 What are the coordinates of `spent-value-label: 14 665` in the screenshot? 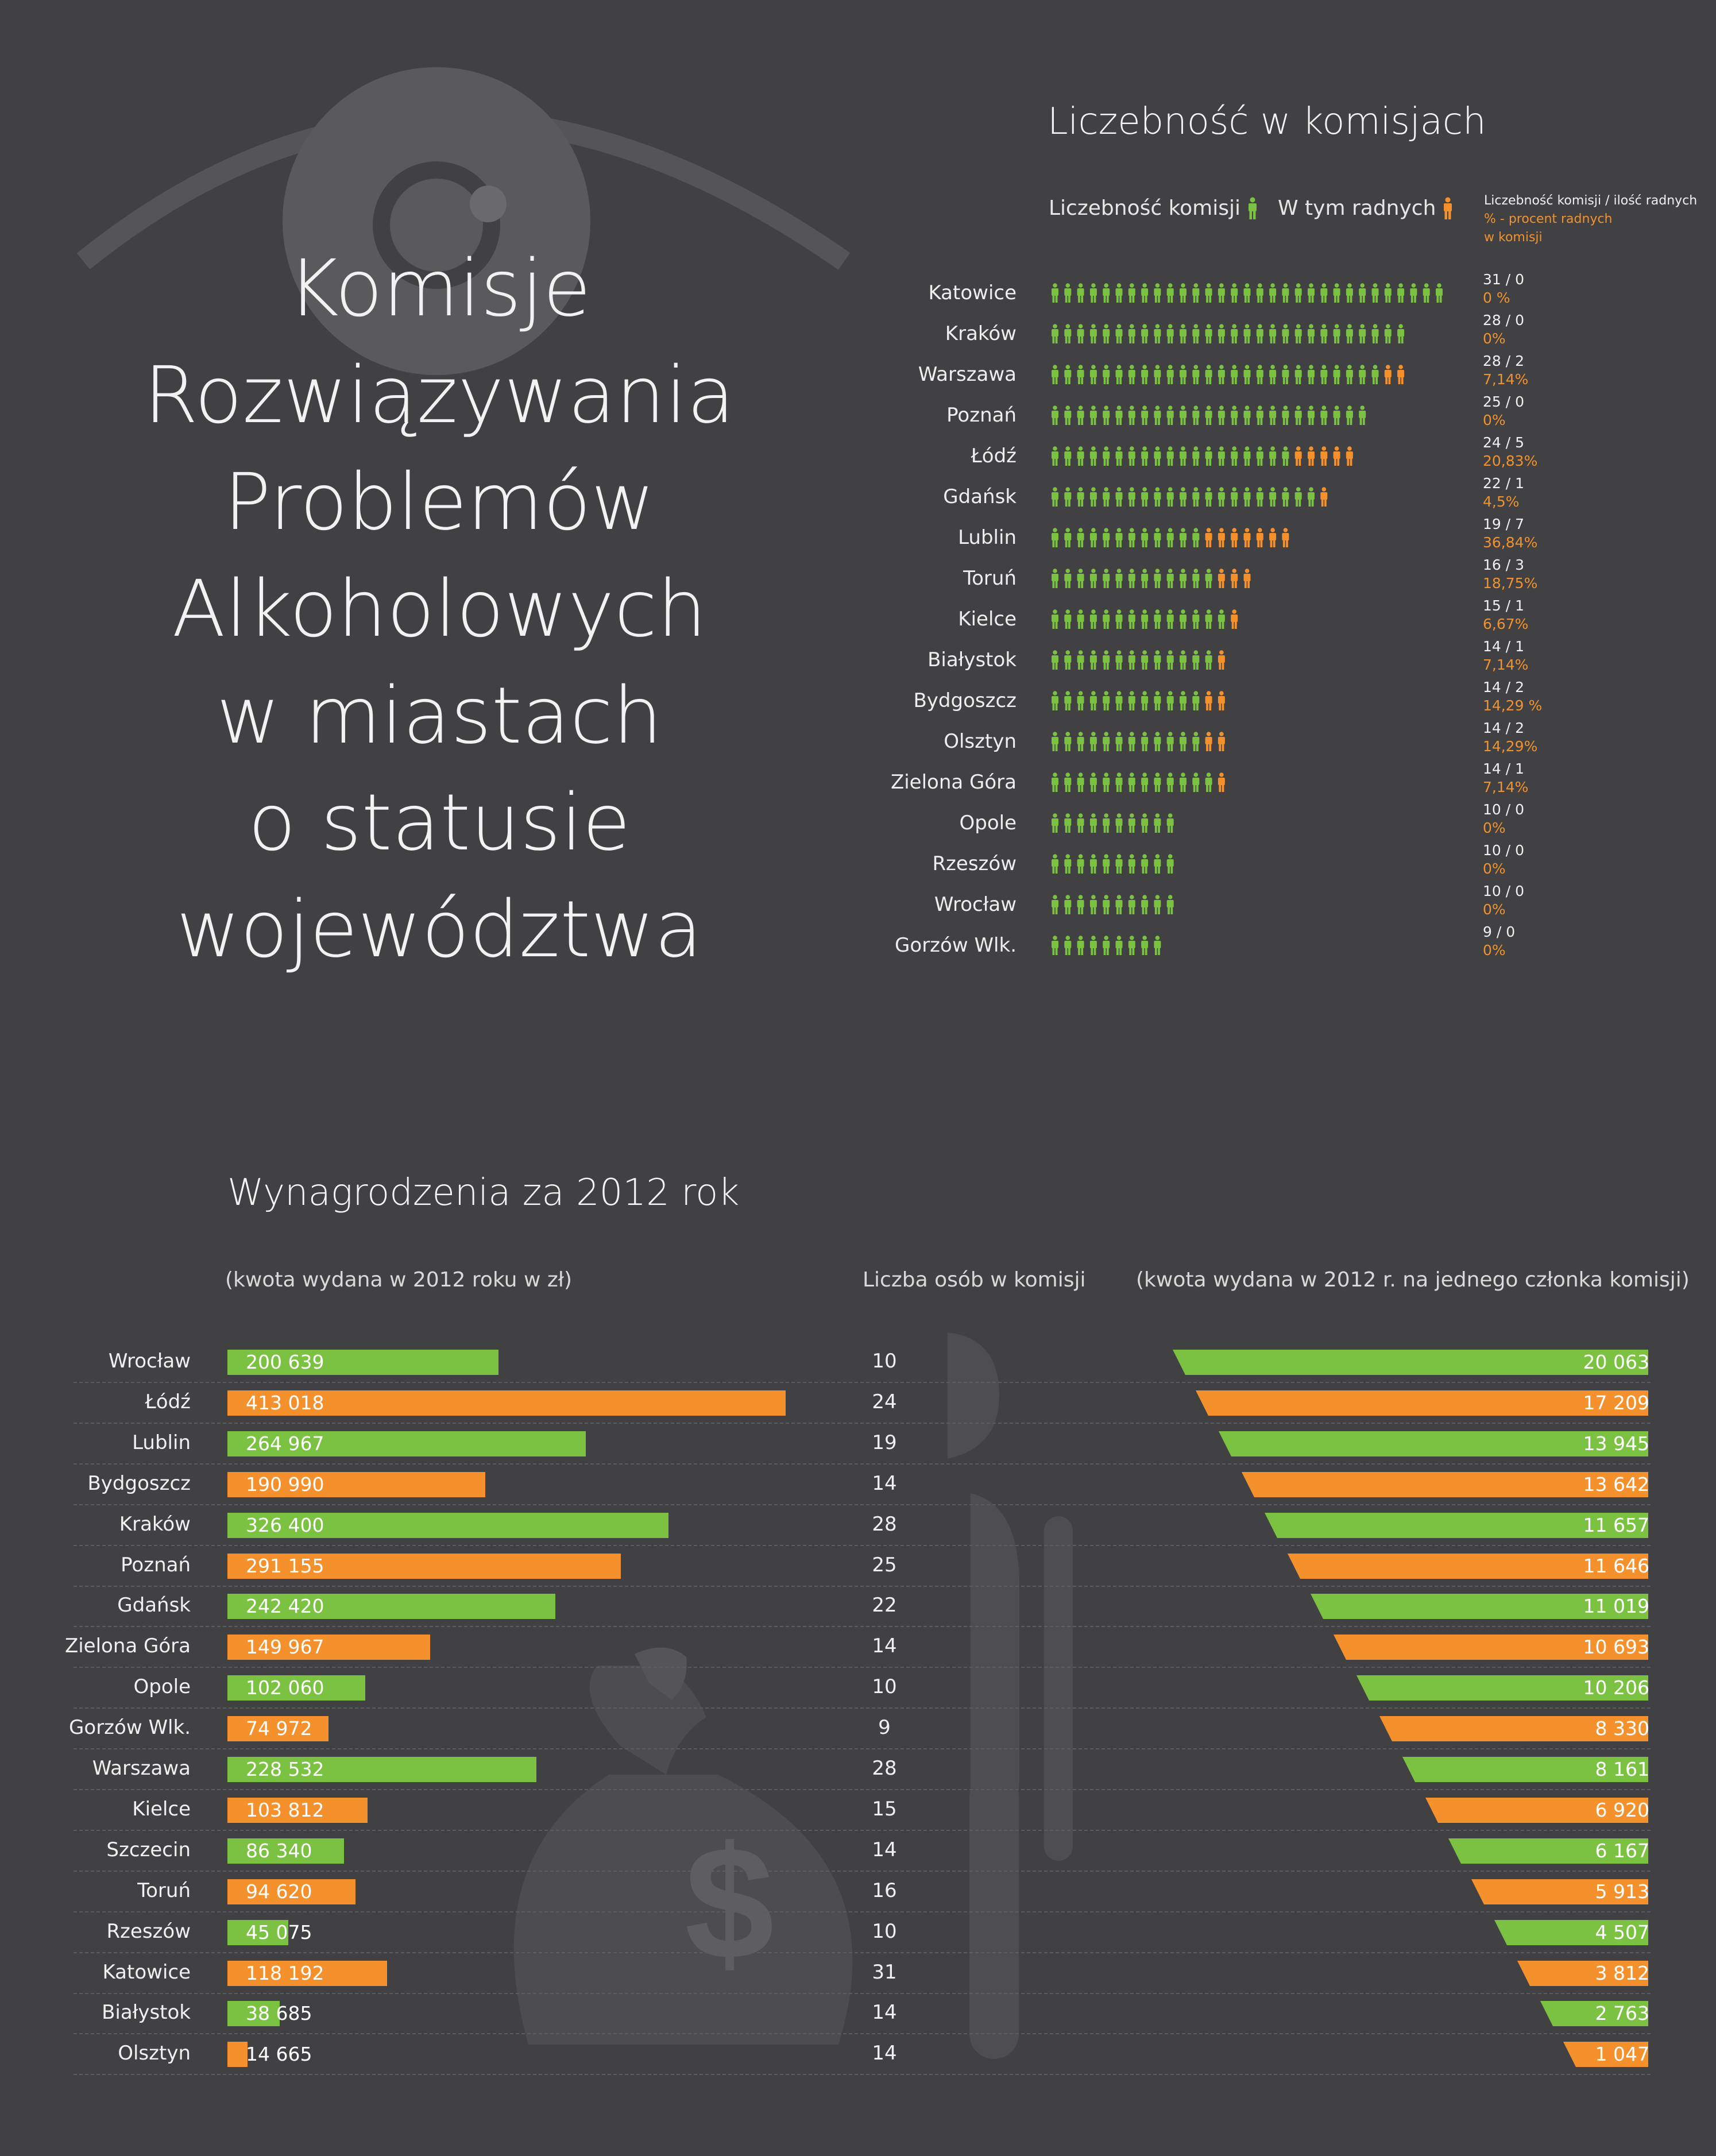 It's located at (279, 2054).